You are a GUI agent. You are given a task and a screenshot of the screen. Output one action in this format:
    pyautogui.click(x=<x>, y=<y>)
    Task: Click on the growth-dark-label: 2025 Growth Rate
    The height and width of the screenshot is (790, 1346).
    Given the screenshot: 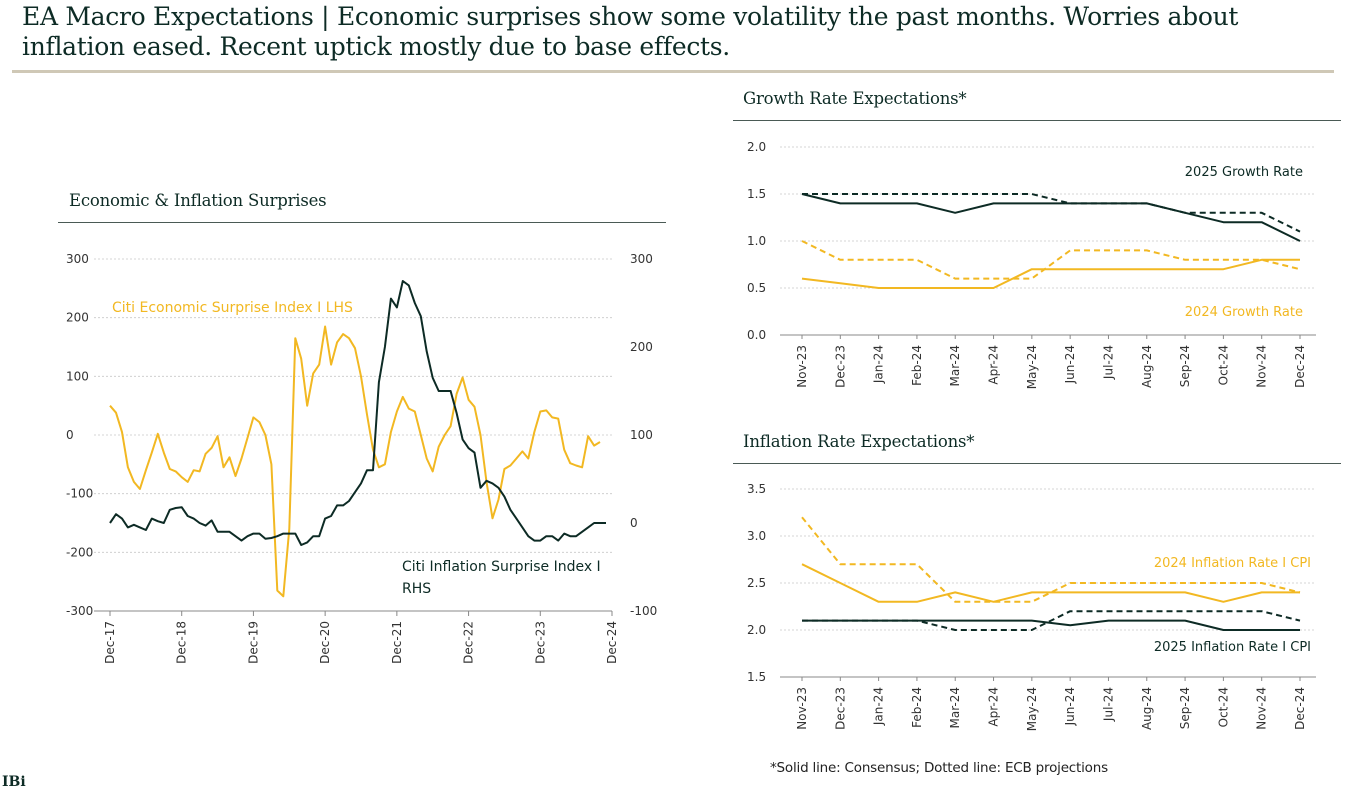 What is the action you would take?
    pyautogui.click(x=1244, y=172)
    